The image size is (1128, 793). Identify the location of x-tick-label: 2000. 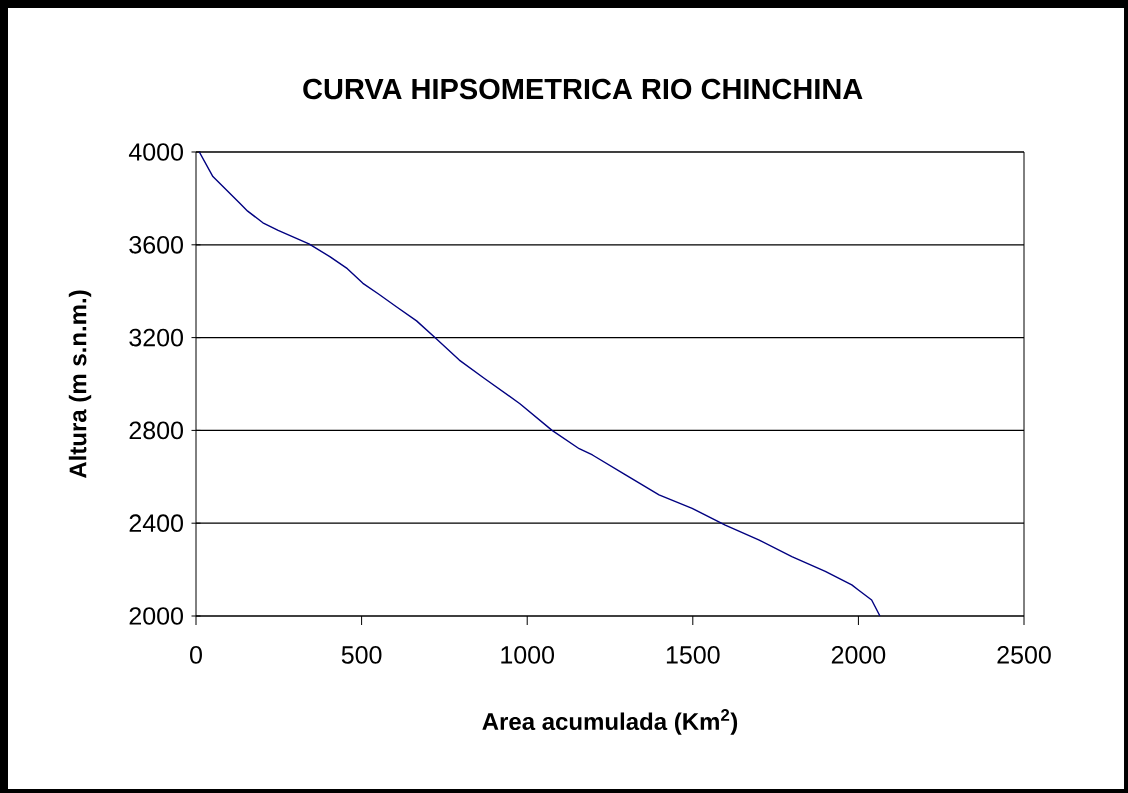
(858, 655).